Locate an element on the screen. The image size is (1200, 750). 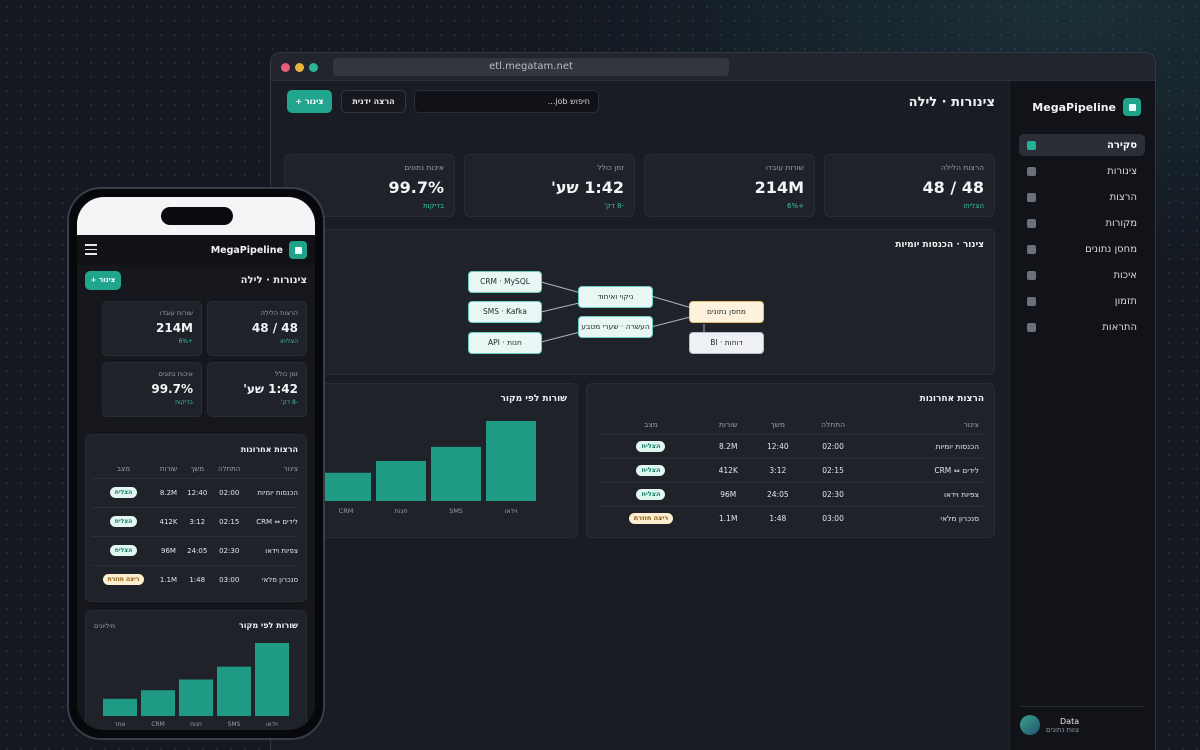
phone-header: MegaPipeline is located at coordinates (196, 250).